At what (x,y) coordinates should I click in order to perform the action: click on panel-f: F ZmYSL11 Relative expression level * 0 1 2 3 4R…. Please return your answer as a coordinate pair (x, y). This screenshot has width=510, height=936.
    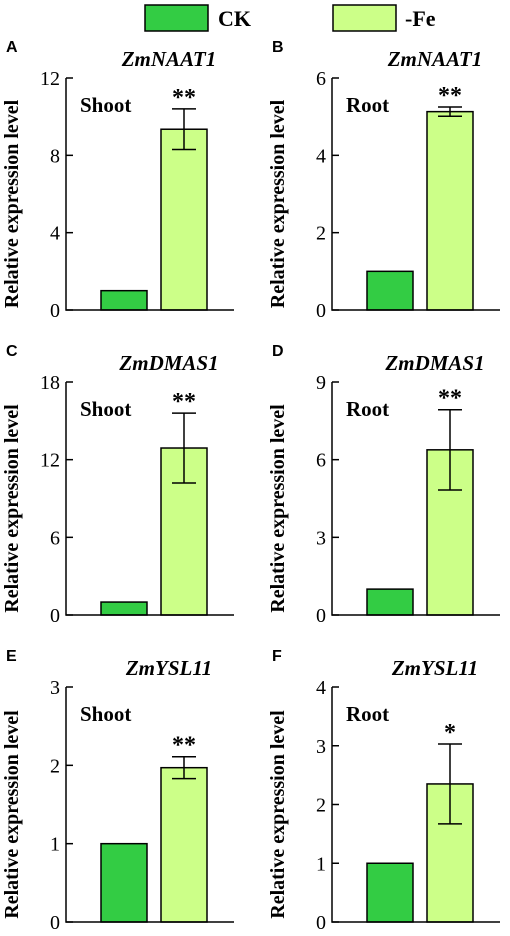
    Looking at the image, I should click on (383, 791).